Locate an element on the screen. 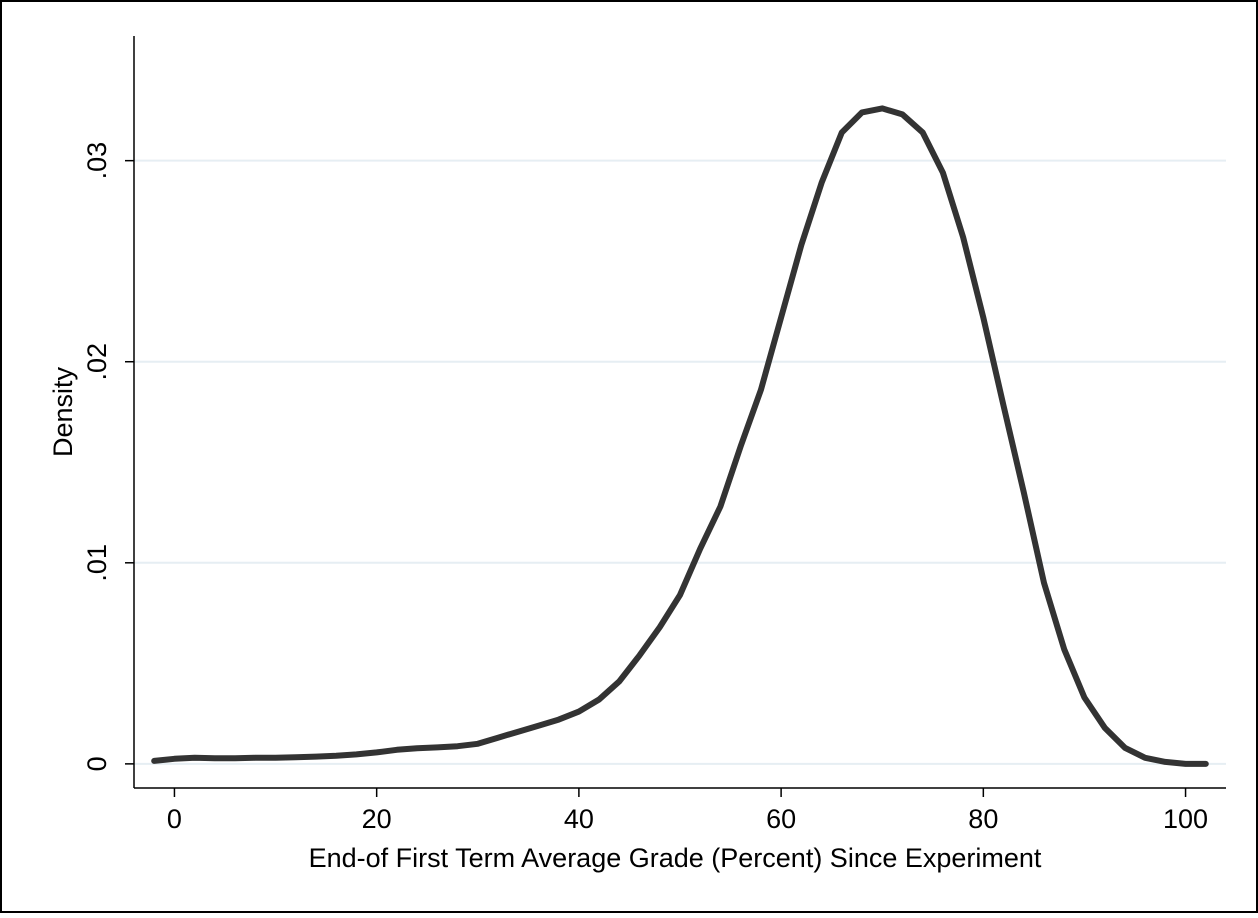  x-tick-label-4: 80 is located at coordinates (983, 819).